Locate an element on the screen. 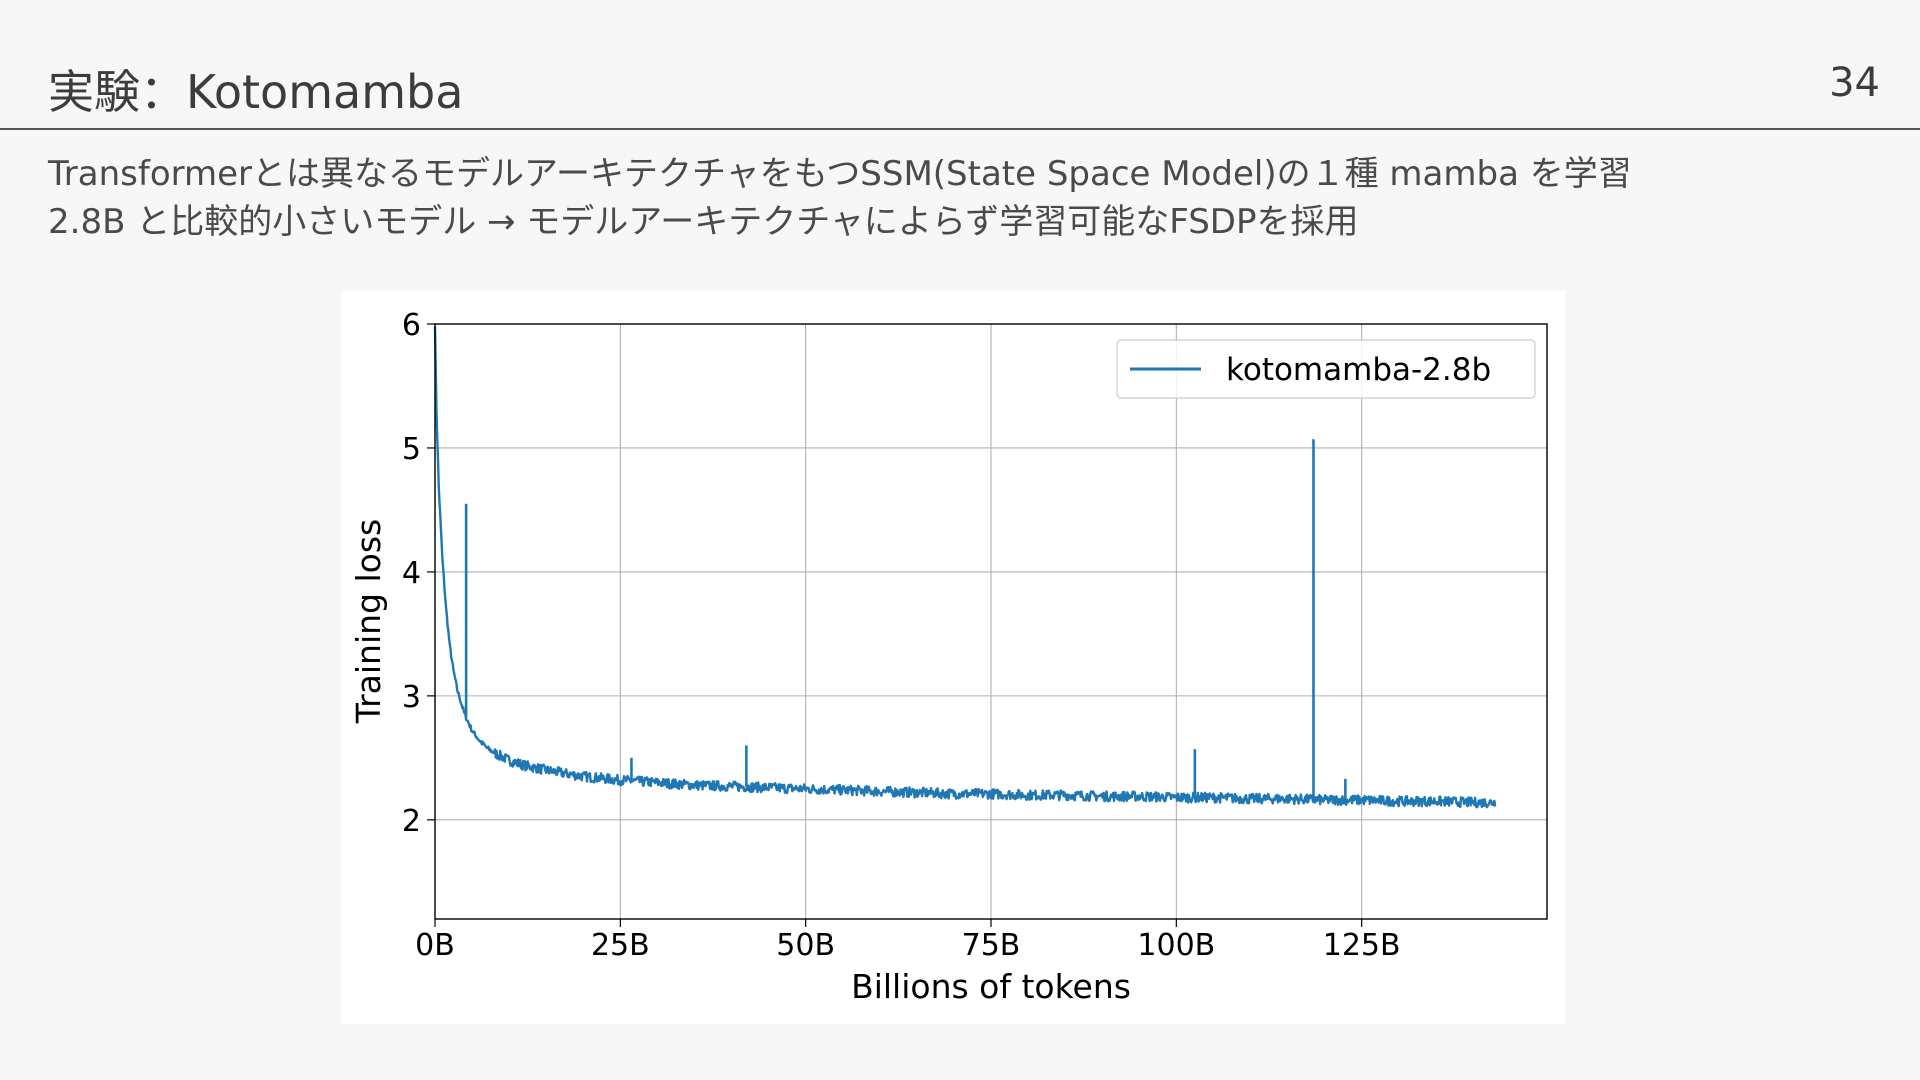 This screenshot has width=1920, height=1080. x-tick-label: 100B is located at coordinates (1176, 945).